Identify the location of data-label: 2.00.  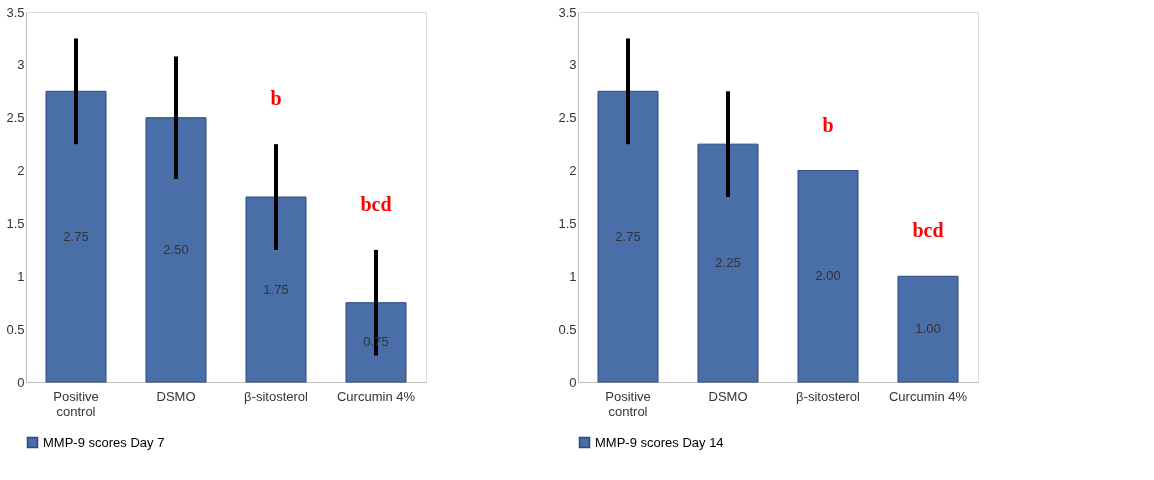
(828, 276).